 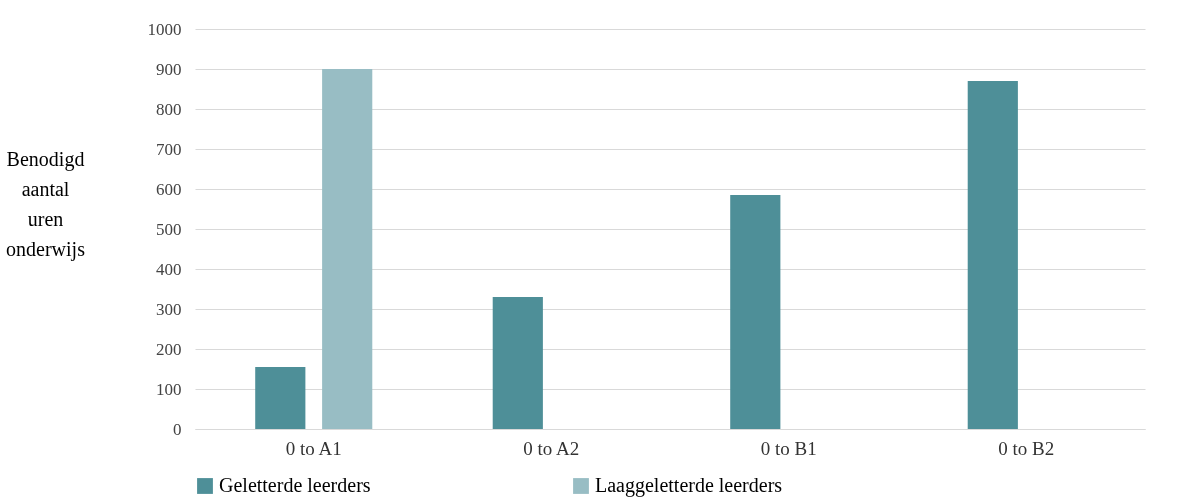 I want to click on y-tick-label: 0, so click(x=177, y=429).